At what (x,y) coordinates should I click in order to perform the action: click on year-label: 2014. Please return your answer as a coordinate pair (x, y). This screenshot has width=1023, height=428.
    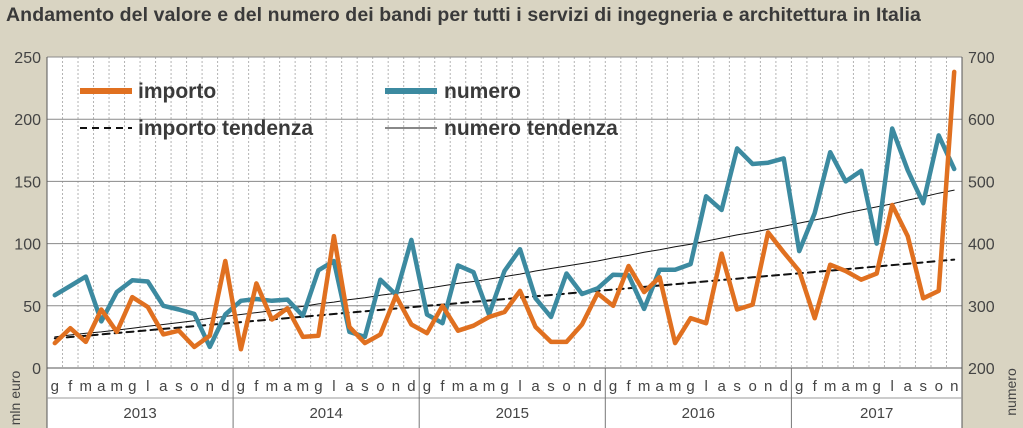
    Looking at the image, I should click on (325, 413).